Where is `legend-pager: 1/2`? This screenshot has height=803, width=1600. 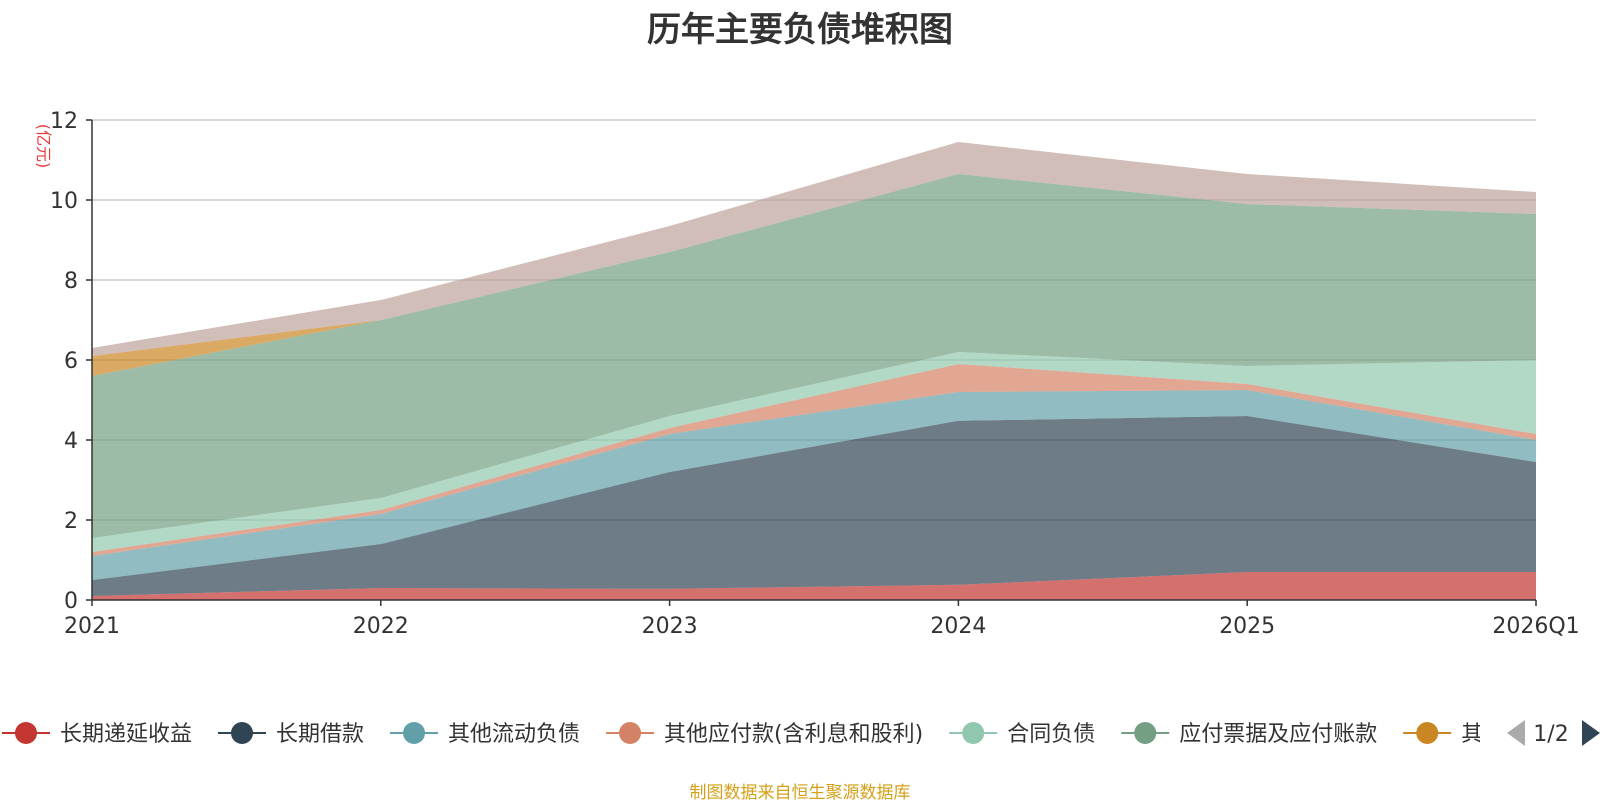 legend-pager: 1/2 is located at coordinates (1553, 733).